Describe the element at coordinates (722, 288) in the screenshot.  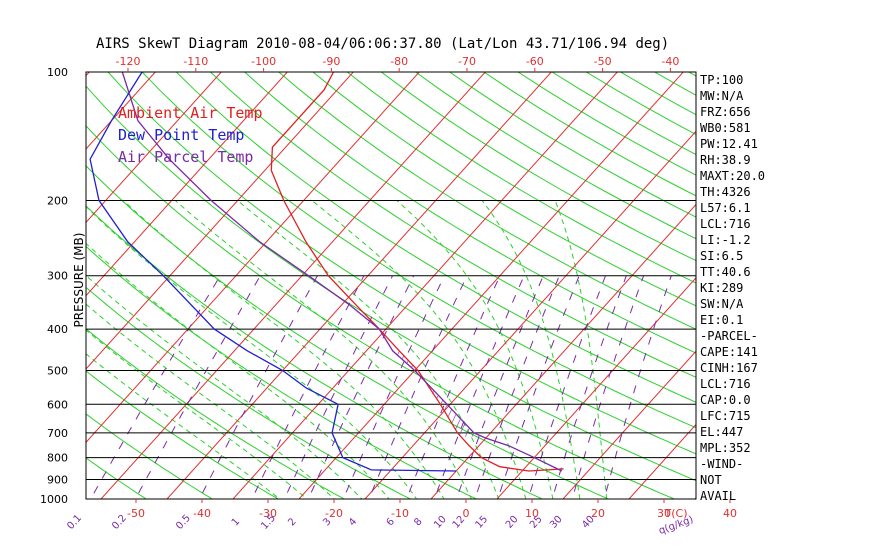
I see `index-row: KI:289` at that location.